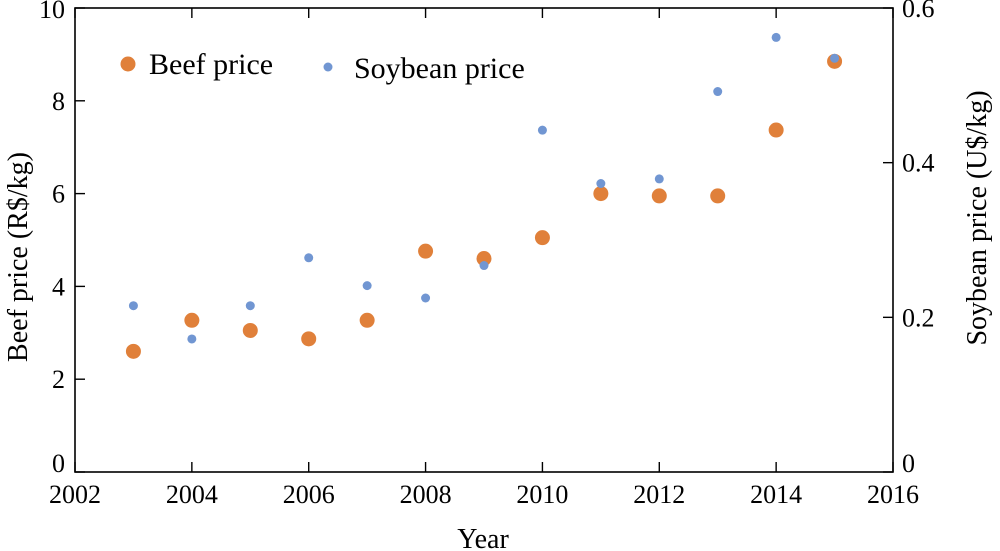  I want to click on x-axis-title: Year, so click(483, 537).